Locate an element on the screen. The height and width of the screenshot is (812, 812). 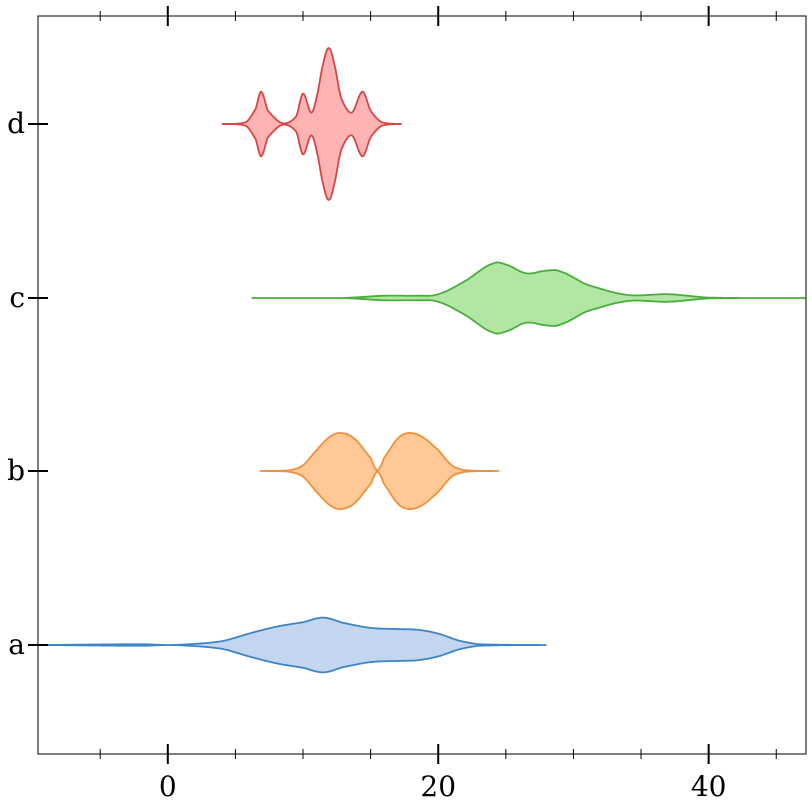
y-tick-label-b: b is located at coordinates (16, 470).